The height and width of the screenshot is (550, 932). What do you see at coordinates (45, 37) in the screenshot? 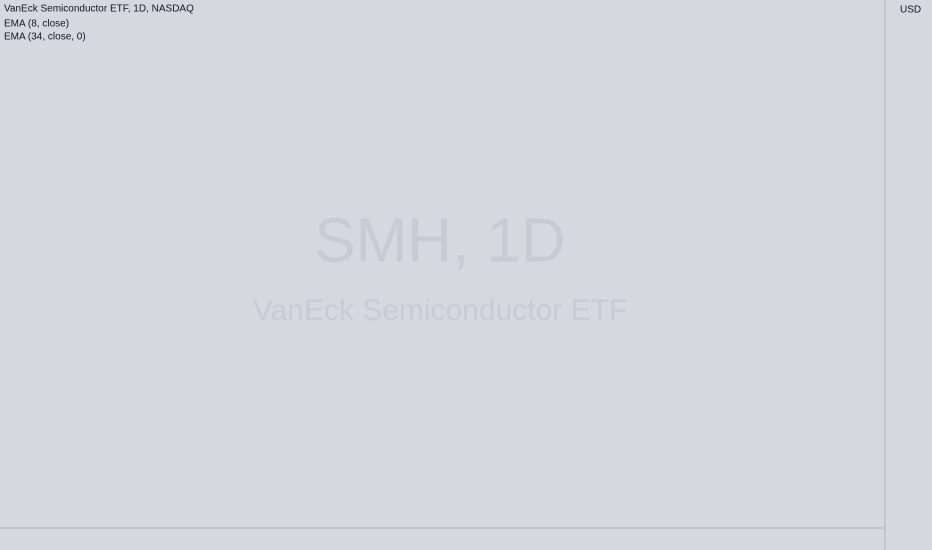
I see `indicator-label: EMA (34, close, 0)` at bounding box center [45, 37].